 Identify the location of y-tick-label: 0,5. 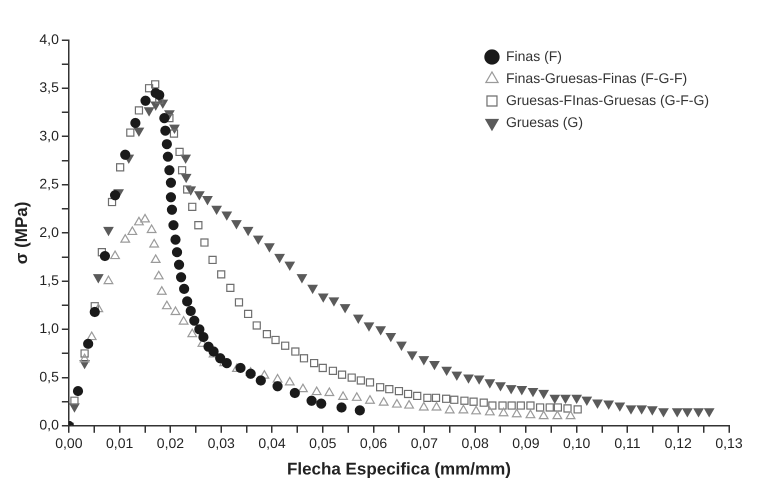
(49, 376).